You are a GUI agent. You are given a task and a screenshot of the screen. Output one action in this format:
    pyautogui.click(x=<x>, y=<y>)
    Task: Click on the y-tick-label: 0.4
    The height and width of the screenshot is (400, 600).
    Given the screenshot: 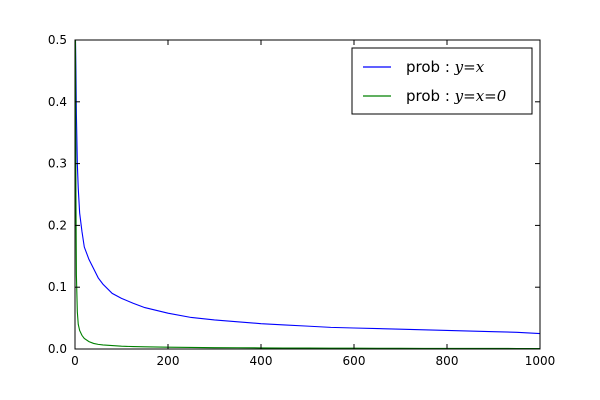 What is the action you would take?
    pyautogui.click(x=57, y=102)
    